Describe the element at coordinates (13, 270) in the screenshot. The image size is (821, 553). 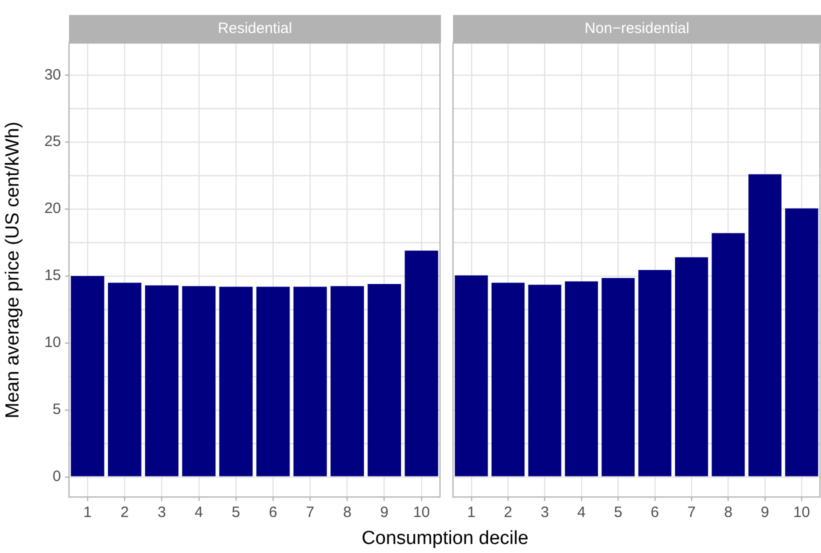
I see `y-axis-title: Mean average price (US cent/kWh)` at that location.